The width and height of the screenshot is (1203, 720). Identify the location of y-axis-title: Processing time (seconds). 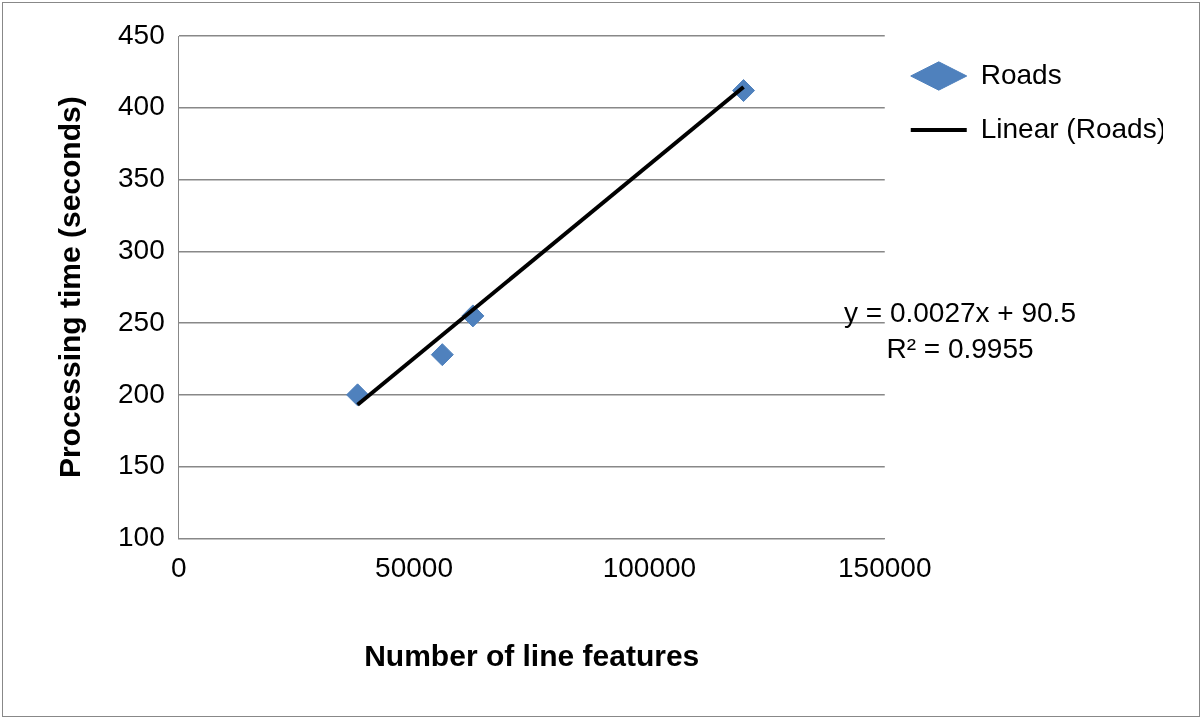
(70, 287).